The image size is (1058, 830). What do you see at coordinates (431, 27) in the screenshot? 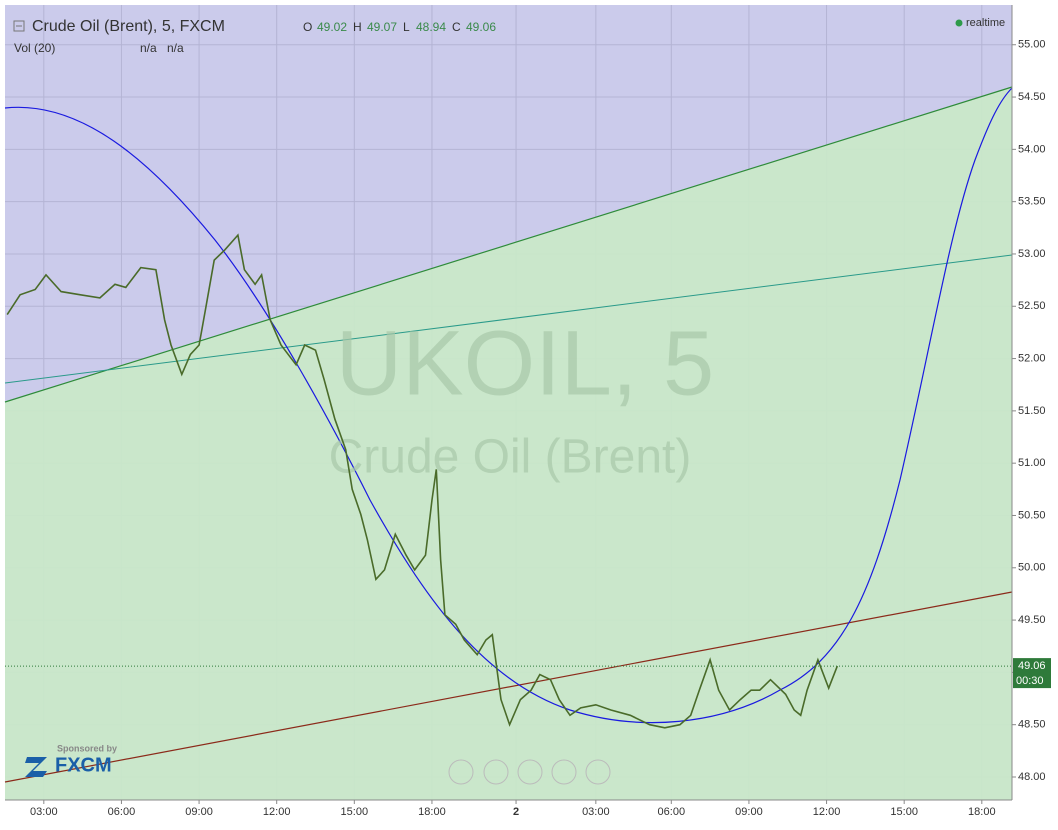
I see `ohlc-value: 48.94` at bounding box center [431, 27].